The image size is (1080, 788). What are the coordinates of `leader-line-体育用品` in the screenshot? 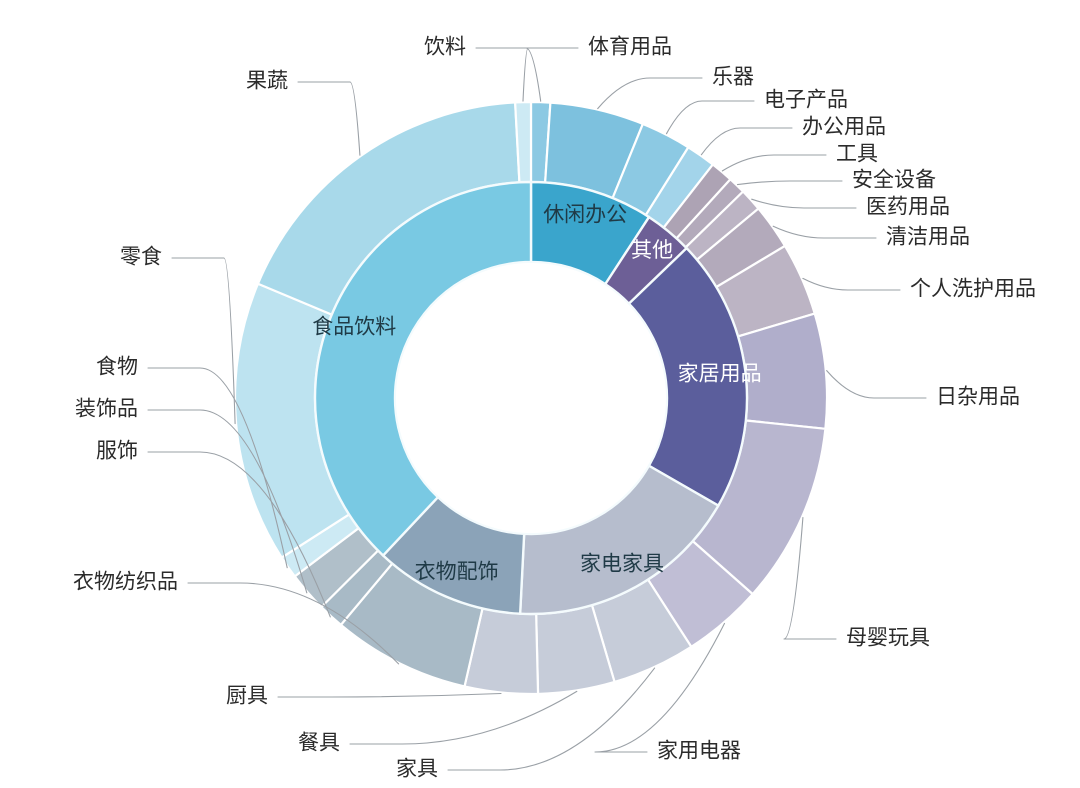 It's located at (552, 74).